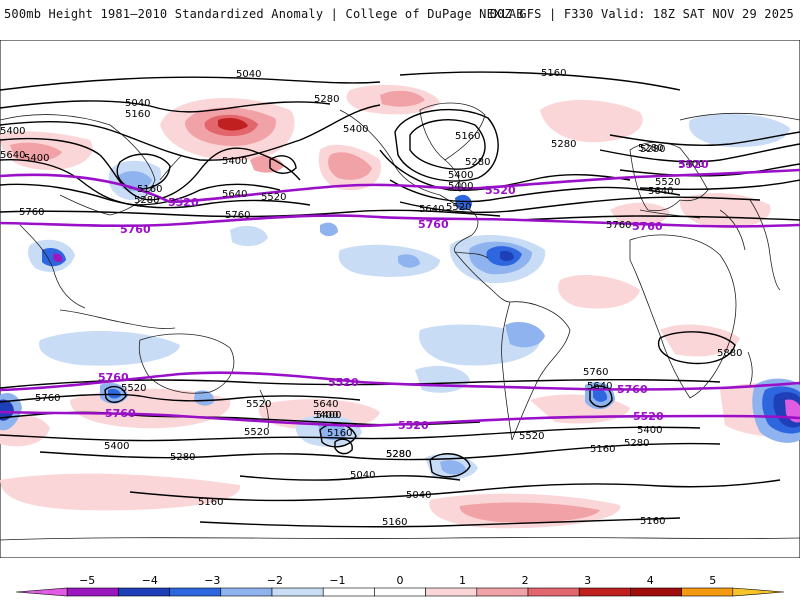 This screenshot has width=800, height=600. I want to click on contour-5400-east, so click(699, 153).